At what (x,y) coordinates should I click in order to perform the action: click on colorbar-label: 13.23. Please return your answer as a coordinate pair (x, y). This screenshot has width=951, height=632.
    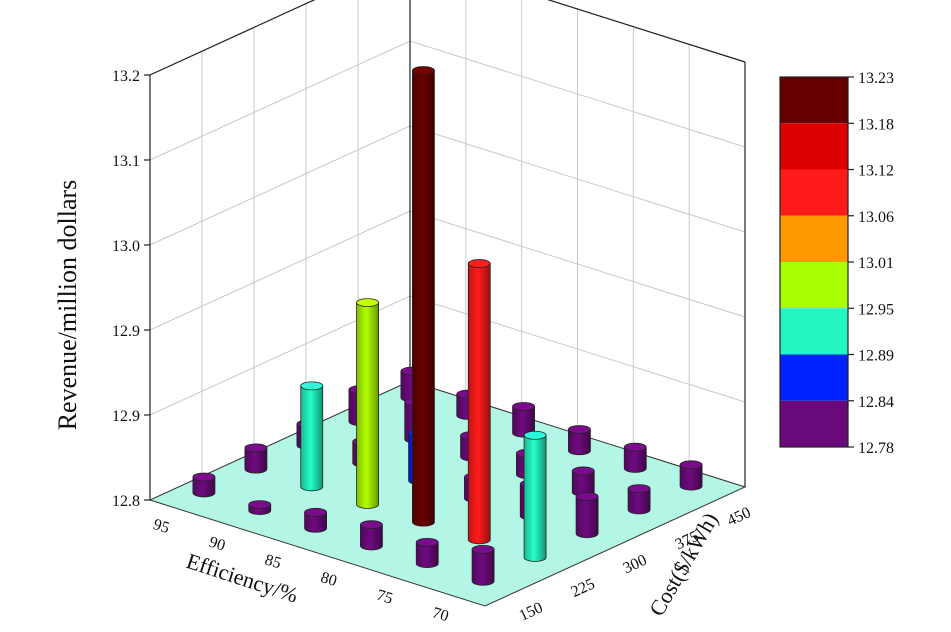
    Looking at the image, I should click on (876, 78).